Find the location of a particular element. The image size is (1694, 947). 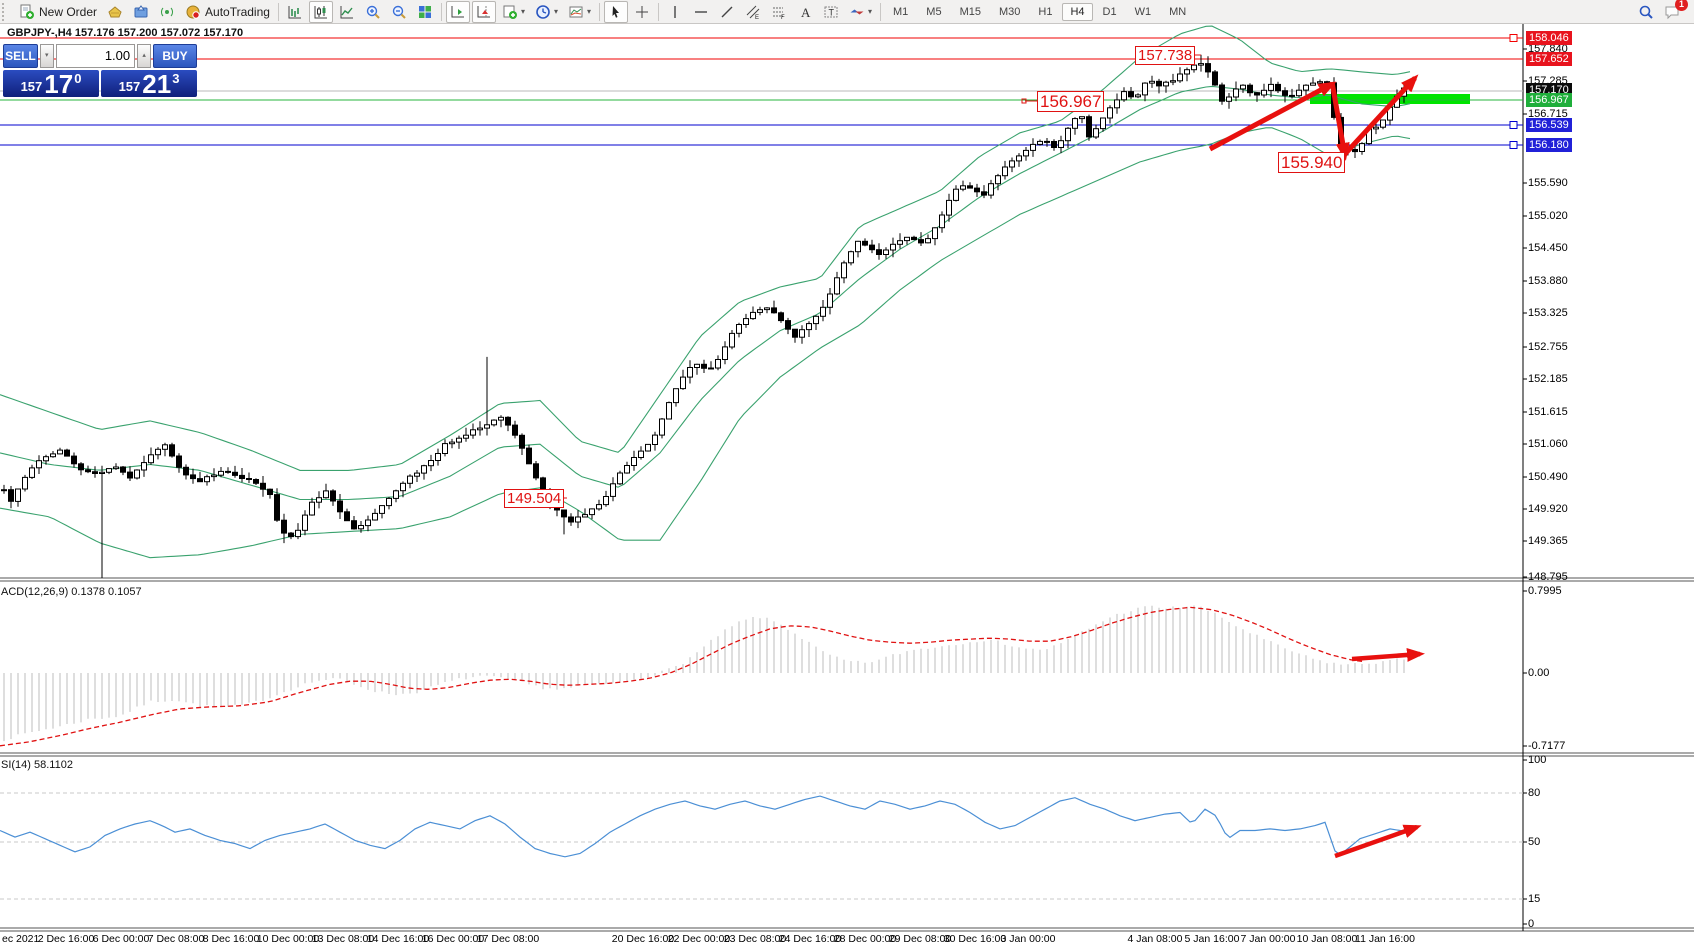

rsi-label: SI(14) 58.1102 is located at coordinates (37, 765).